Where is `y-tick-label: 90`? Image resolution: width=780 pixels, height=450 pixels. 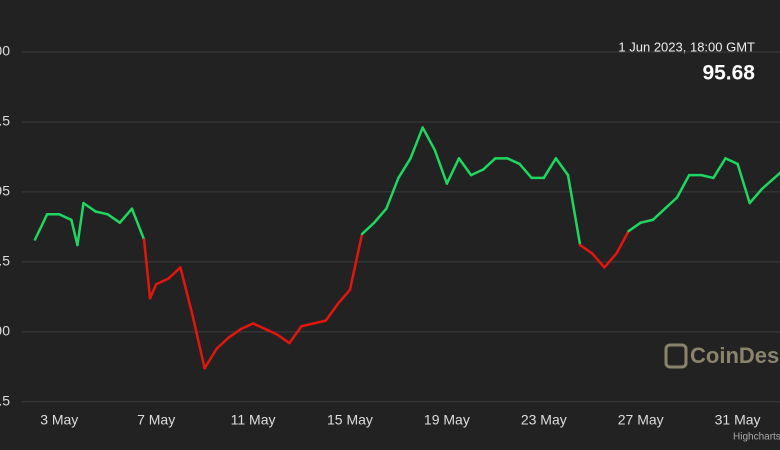 y-tick-label: 90 is located at coordinates (5, 331).